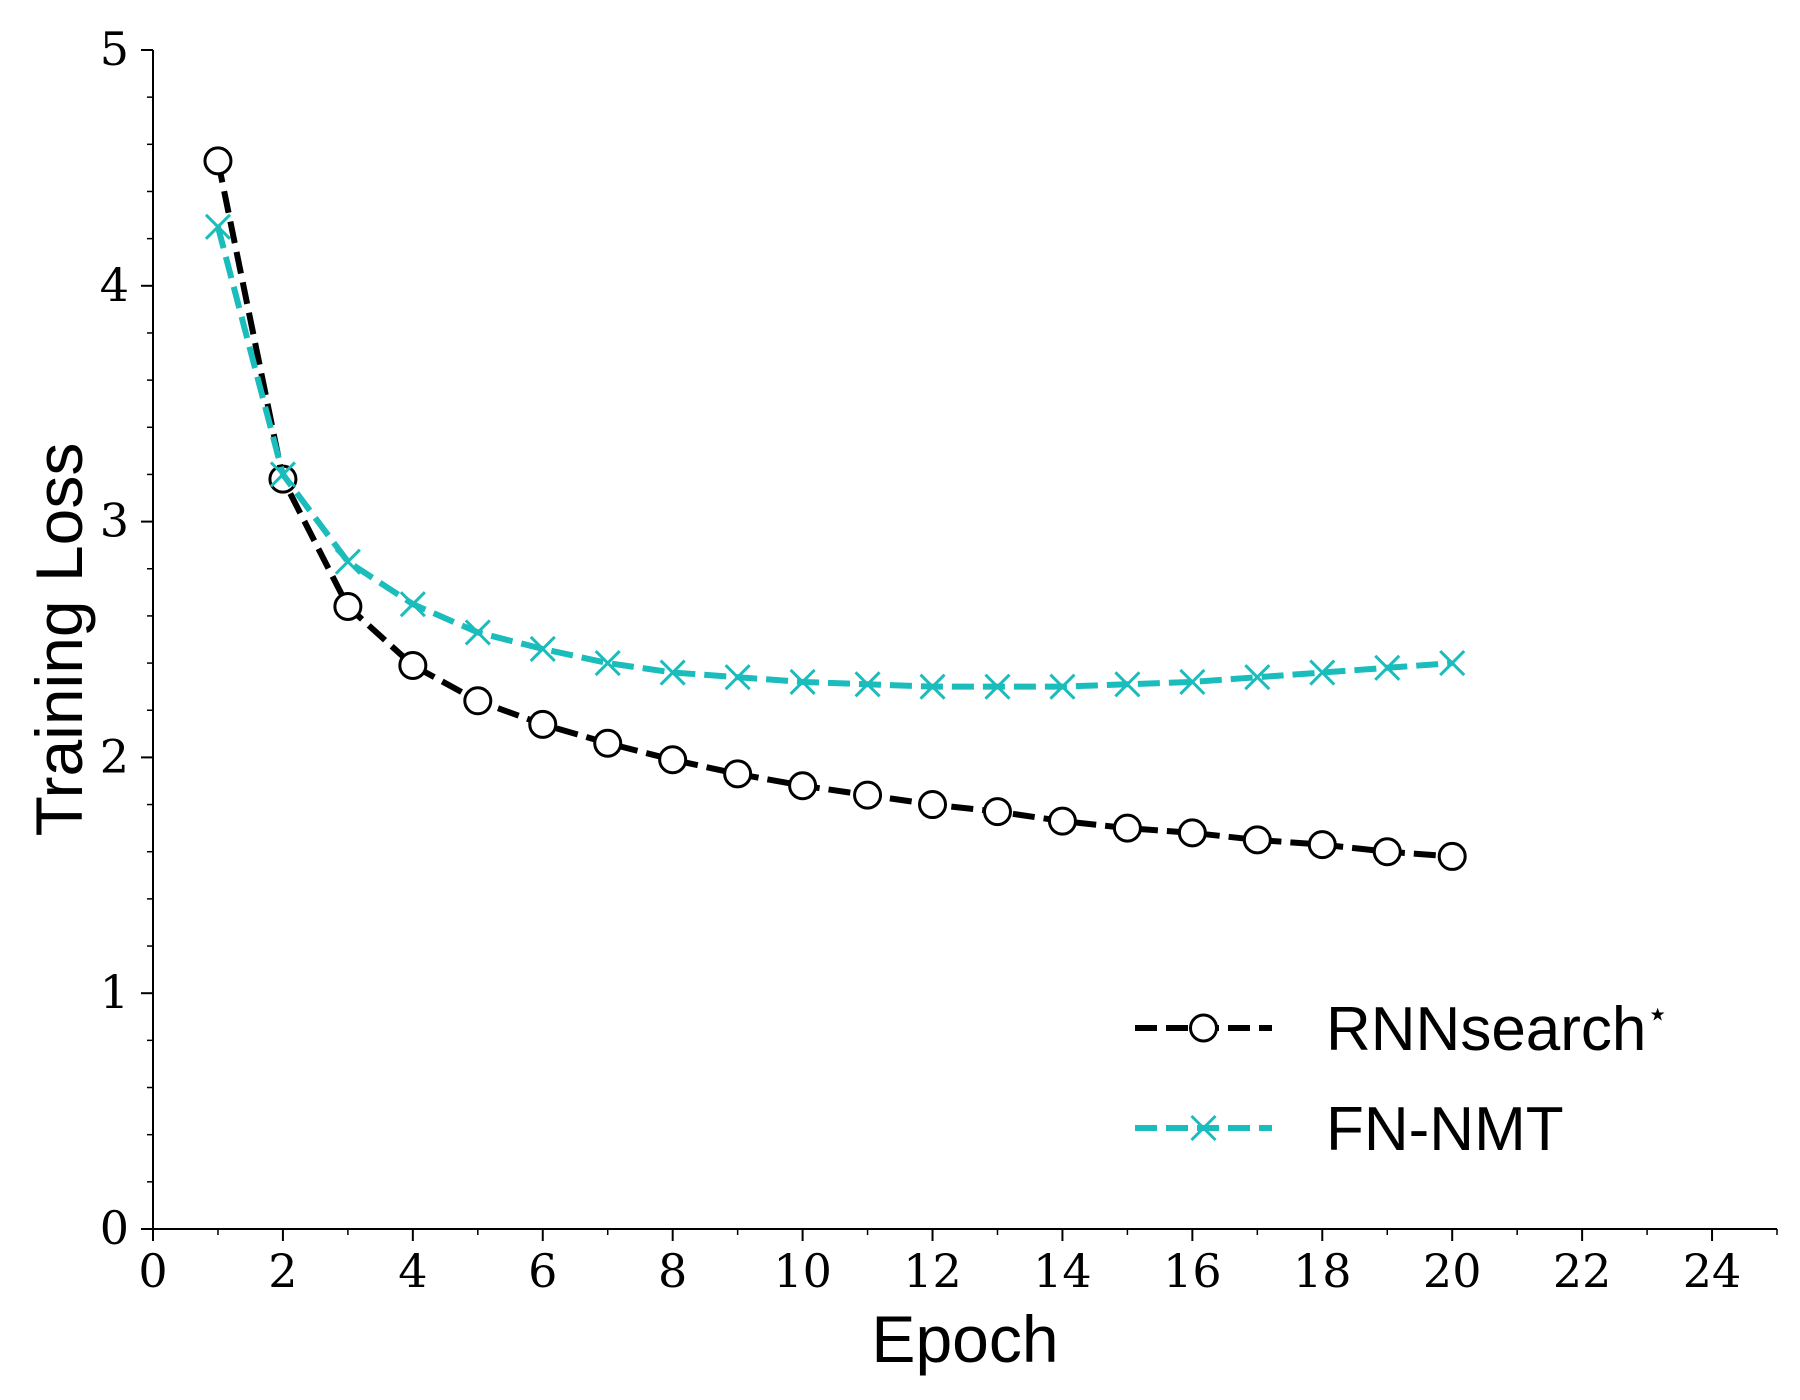 The width and height of the screenshot is (1800, 1400). What do you see at coordinates (1712, 1271) in the screenshot?
I see `x-tick-label: 24` at bounding box center [1712, 1271].